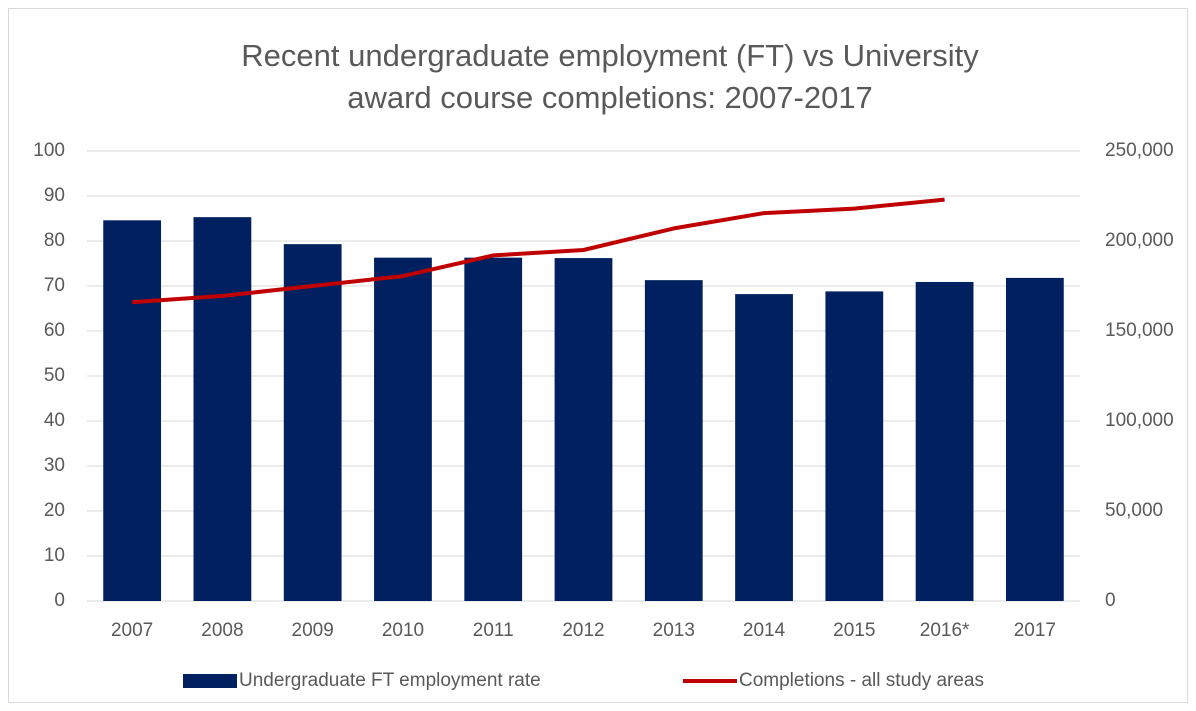 The image size is (1196, 711). I want to click on y2-tick-label: 200,000, so click(1139, 240).